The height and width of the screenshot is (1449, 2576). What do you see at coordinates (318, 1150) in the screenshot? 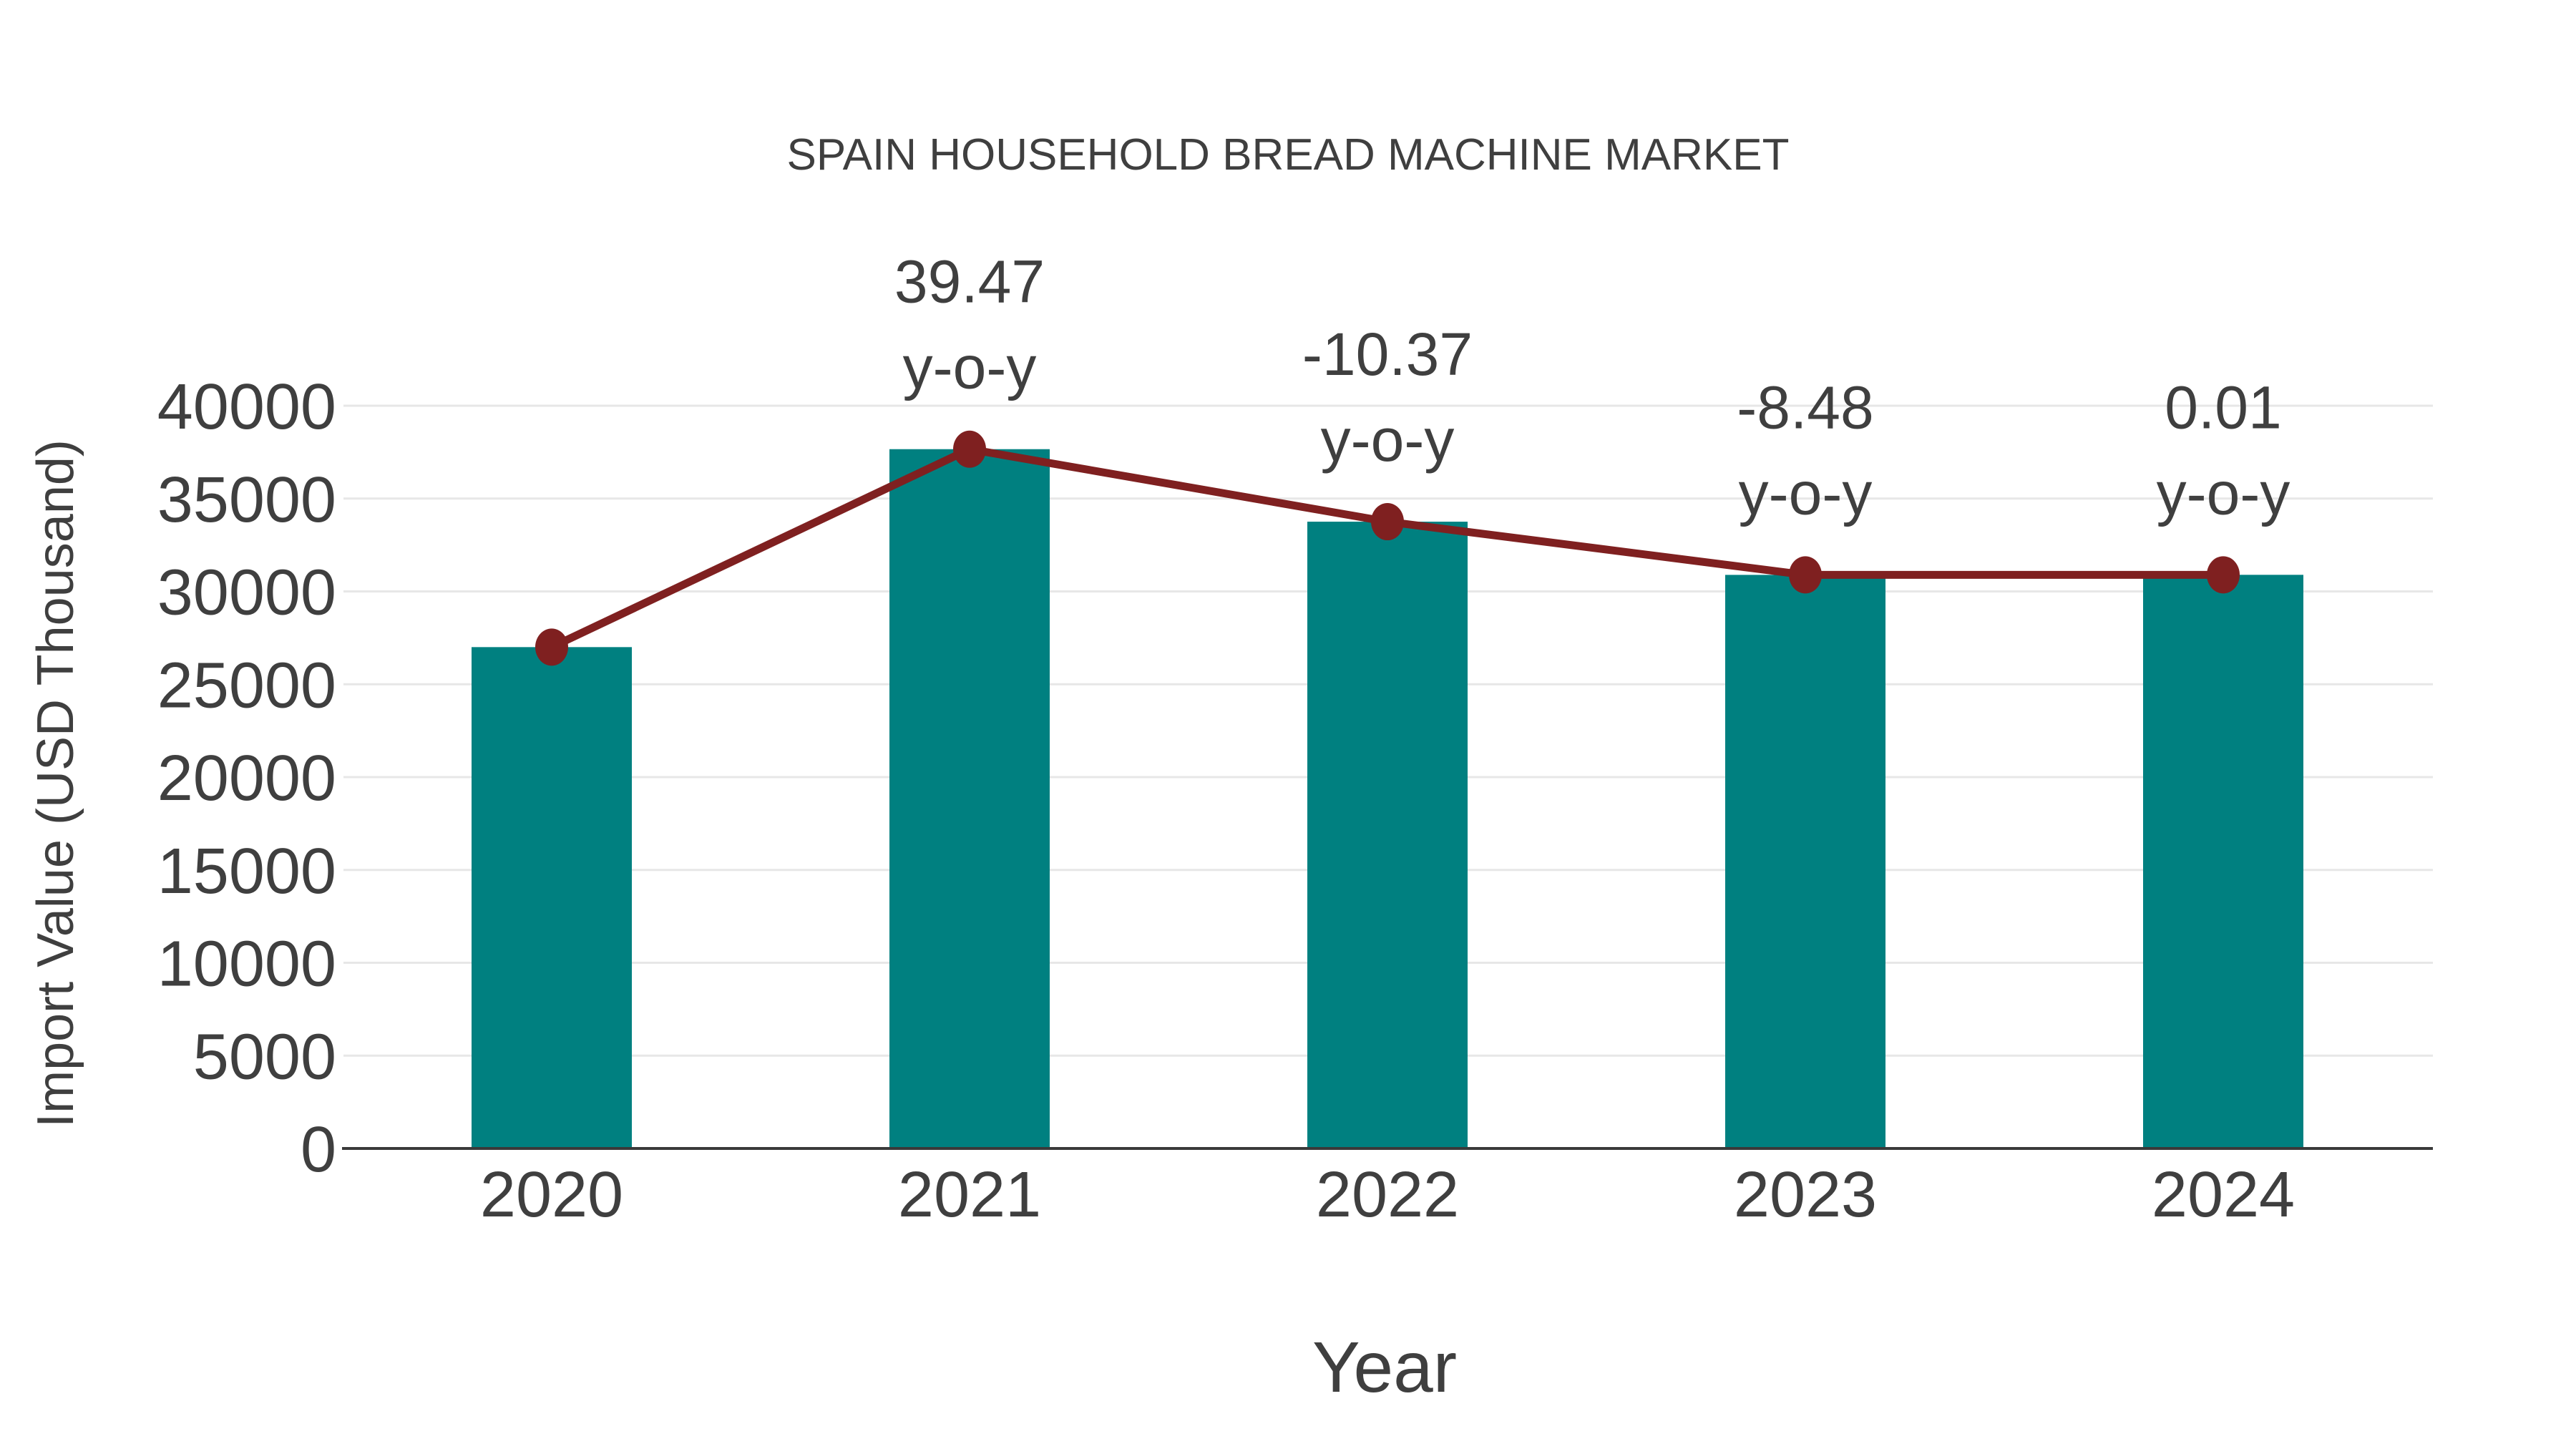
I see `y-tick-label: 0` at bounding box center [318, 1150].